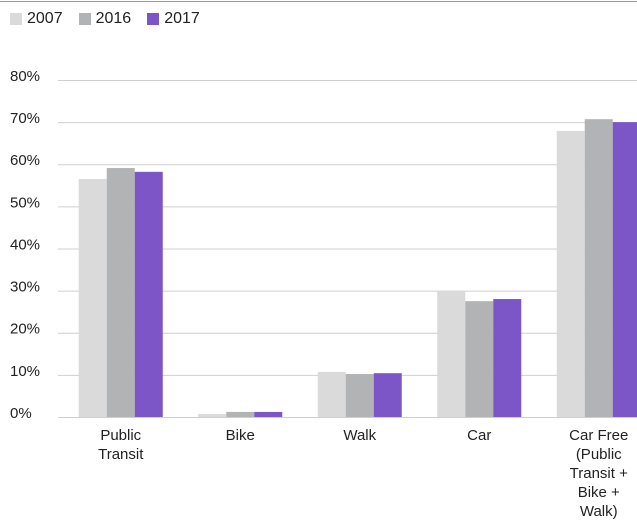 The image size is (637, 520). Describe the element at coordinates (25, 202) in the screenshot. I see `y-tick-label: 50%` at that location.